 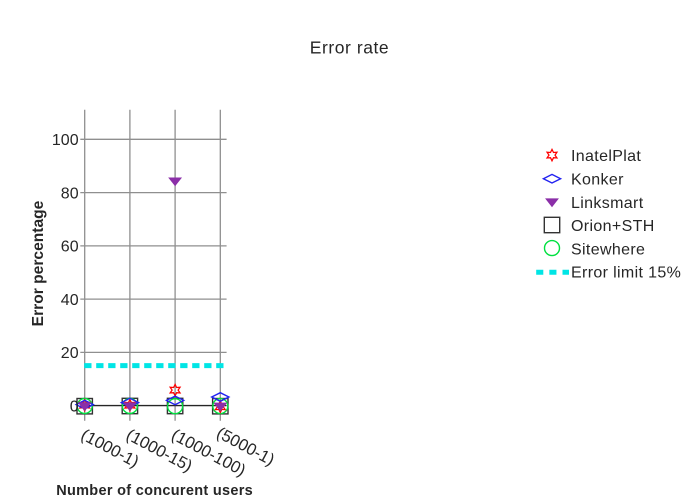 What do you see at coordinates (74, 406) in the screenshot?
I see `svg-text: 0` at bounding box center [74, 406].